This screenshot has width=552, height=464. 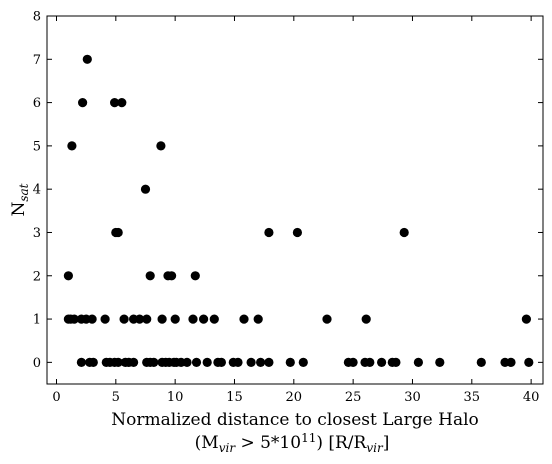 I want to click on x-axis-label-line2: (Mvir > 5*1011) [R/Rvir], so click(x=292, y=443).